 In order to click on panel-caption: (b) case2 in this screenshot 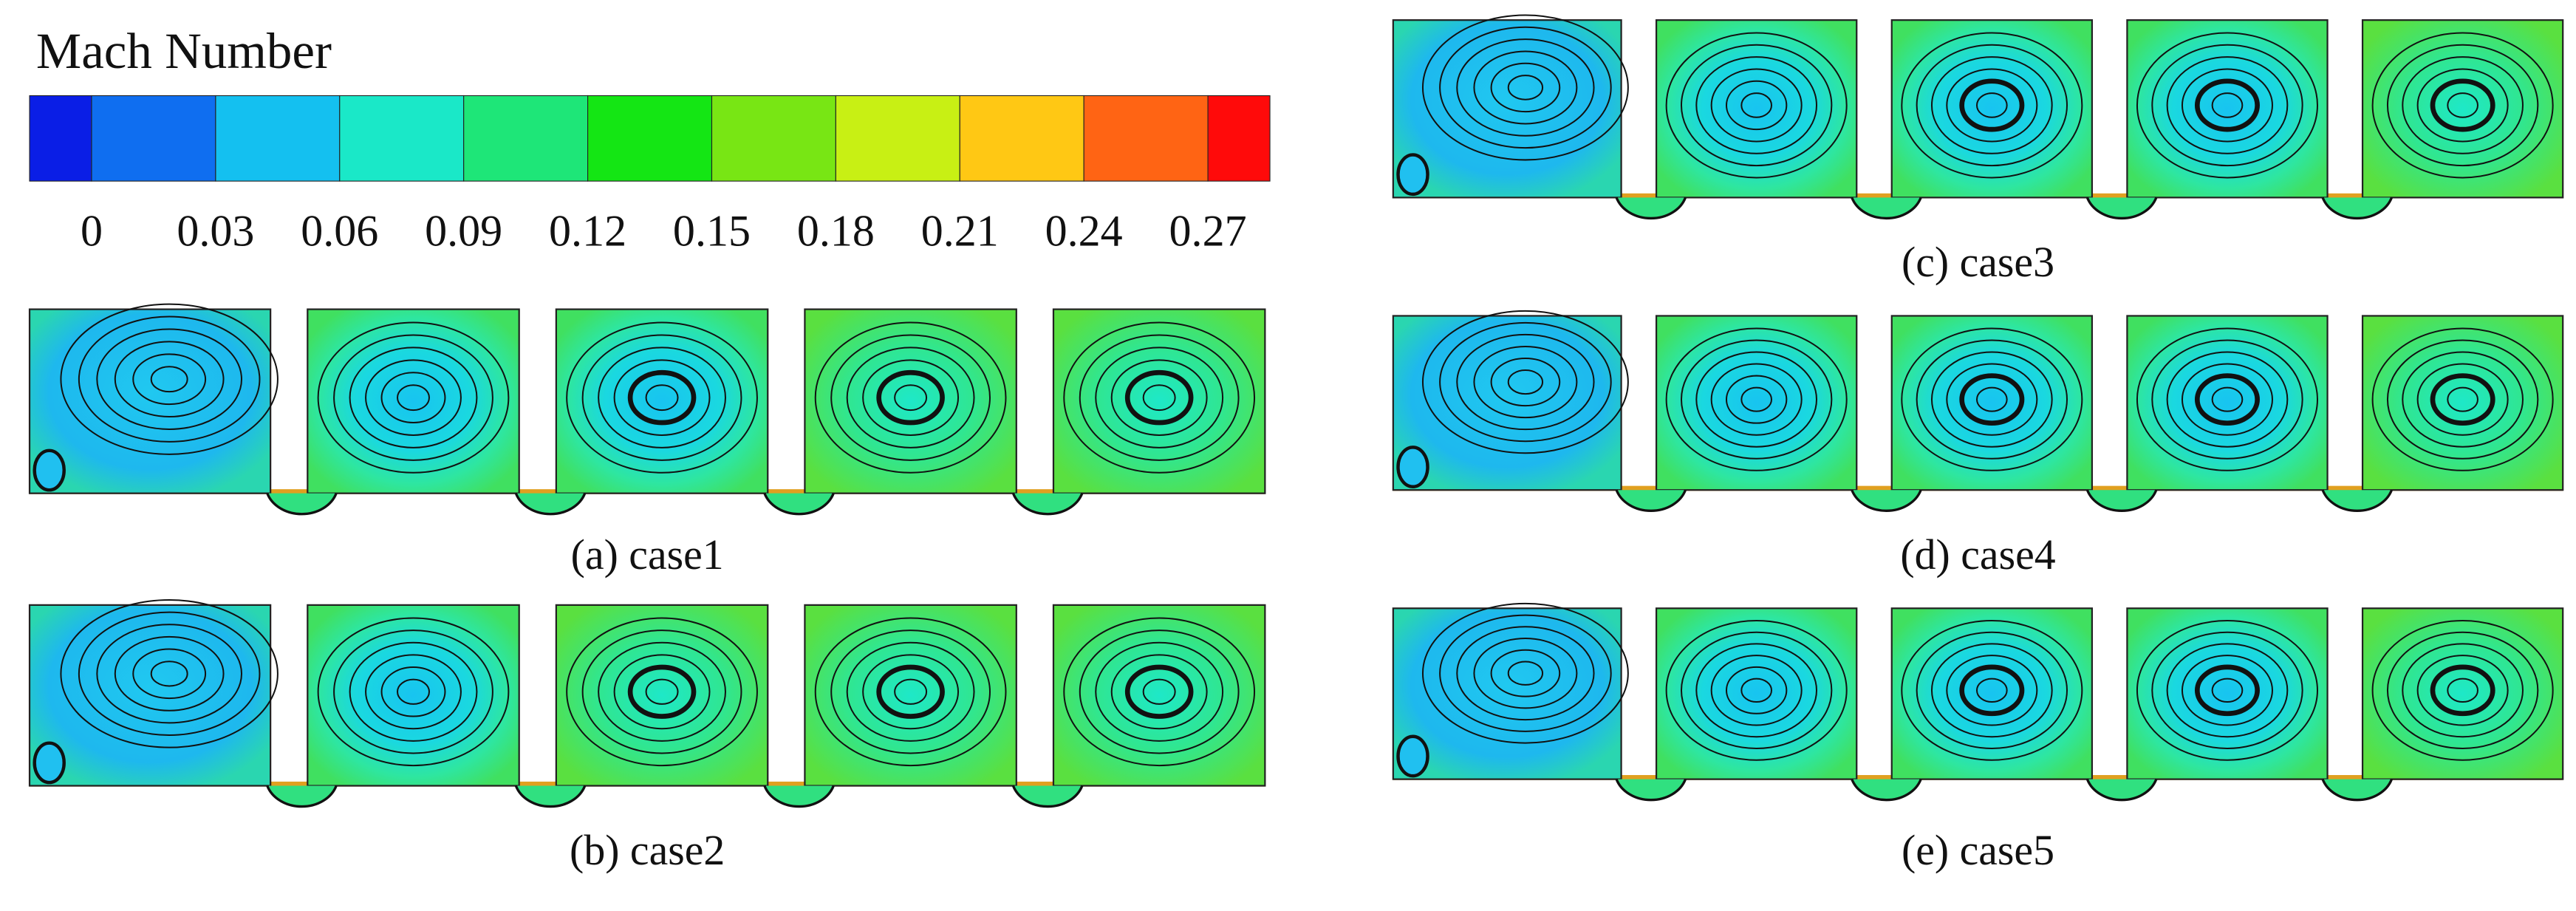, I will do `click(648, 850)`.